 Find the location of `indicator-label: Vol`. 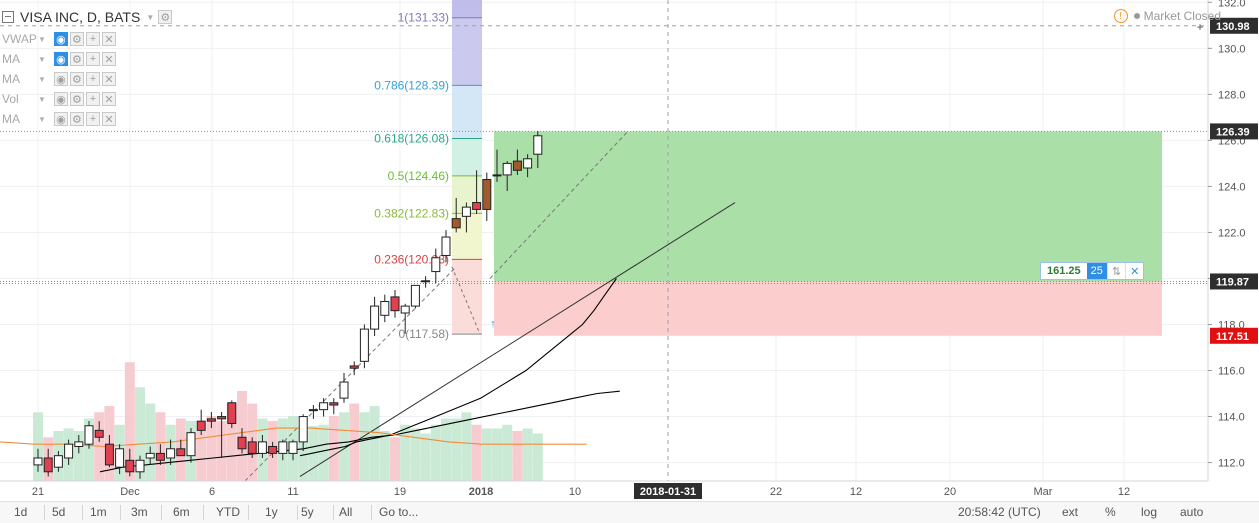

indicator-label: Vol is located at coordinates (10, 99).